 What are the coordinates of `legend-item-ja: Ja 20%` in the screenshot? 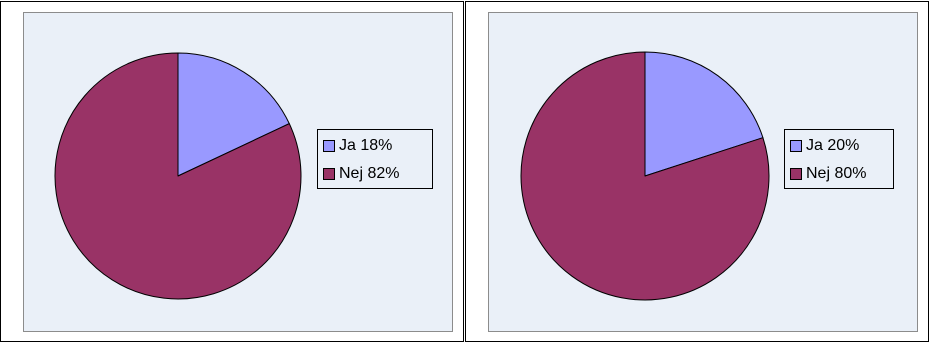 It's located at (839, 146).